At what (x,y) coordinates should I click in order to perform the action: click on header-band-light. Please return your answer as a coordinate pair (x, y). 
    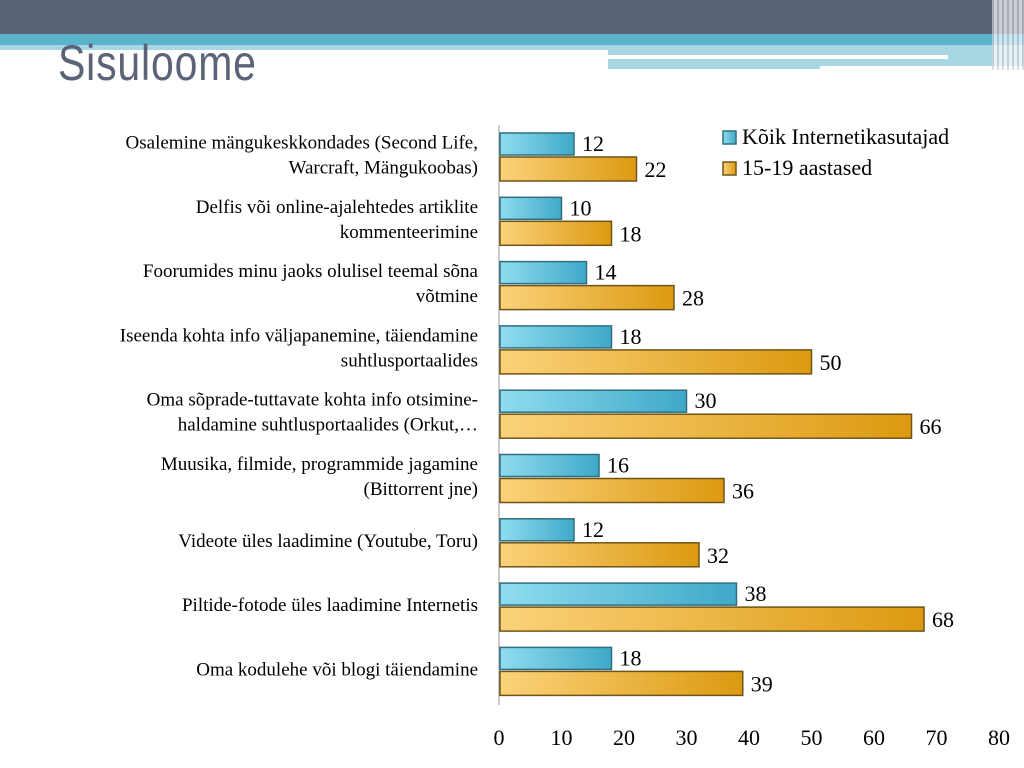
    Looking at the image, I should click on (304, 47).